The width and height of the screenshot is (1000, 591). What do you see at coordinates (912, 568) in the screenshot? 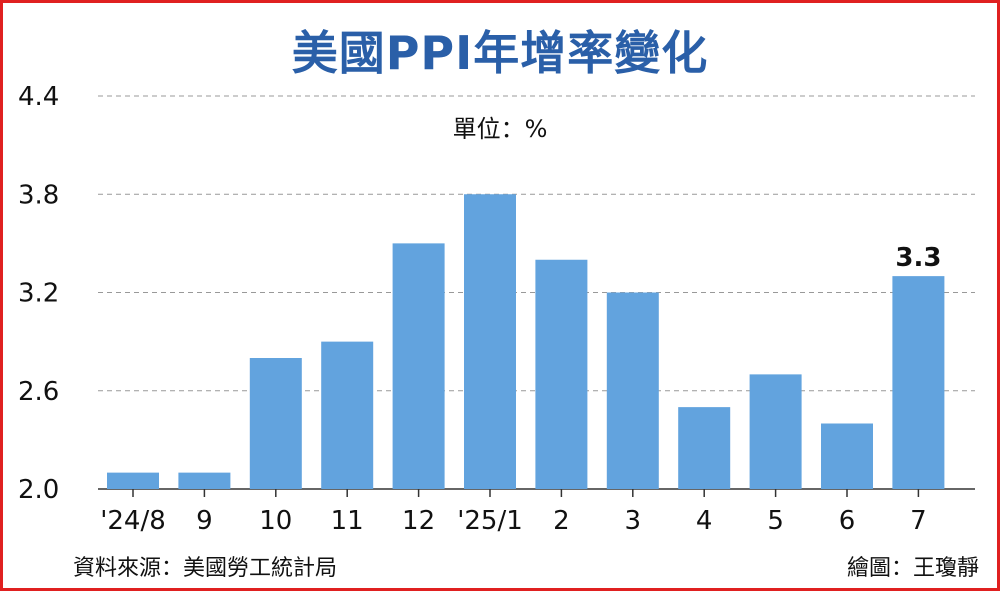
I see `credit-note: 繪圖：王瓊靜` at bounding box center [912, 568].